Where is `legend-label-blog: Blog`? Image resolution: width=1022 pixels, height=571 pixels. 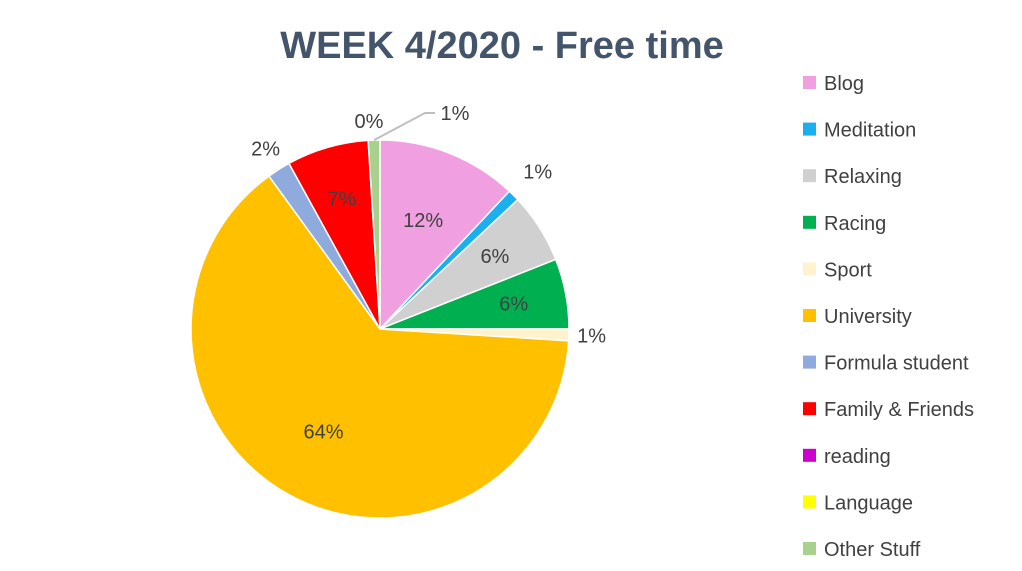 legend-label-blog: Blog is located at coordinates (844, 84).